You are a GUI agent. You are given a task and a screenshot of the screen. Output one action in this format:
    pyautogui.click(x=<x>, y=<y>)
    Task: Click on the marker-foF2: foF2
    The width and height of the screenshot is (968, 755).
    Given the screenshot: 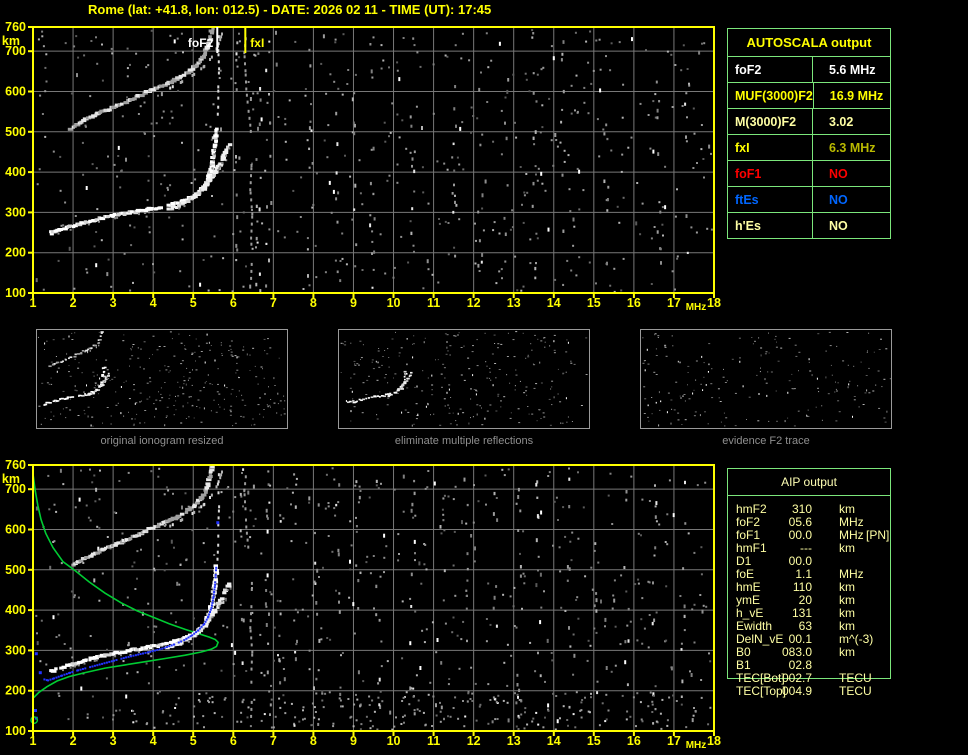 What is the action you would take?
    pyautogui.click(x=203, y=40)
    